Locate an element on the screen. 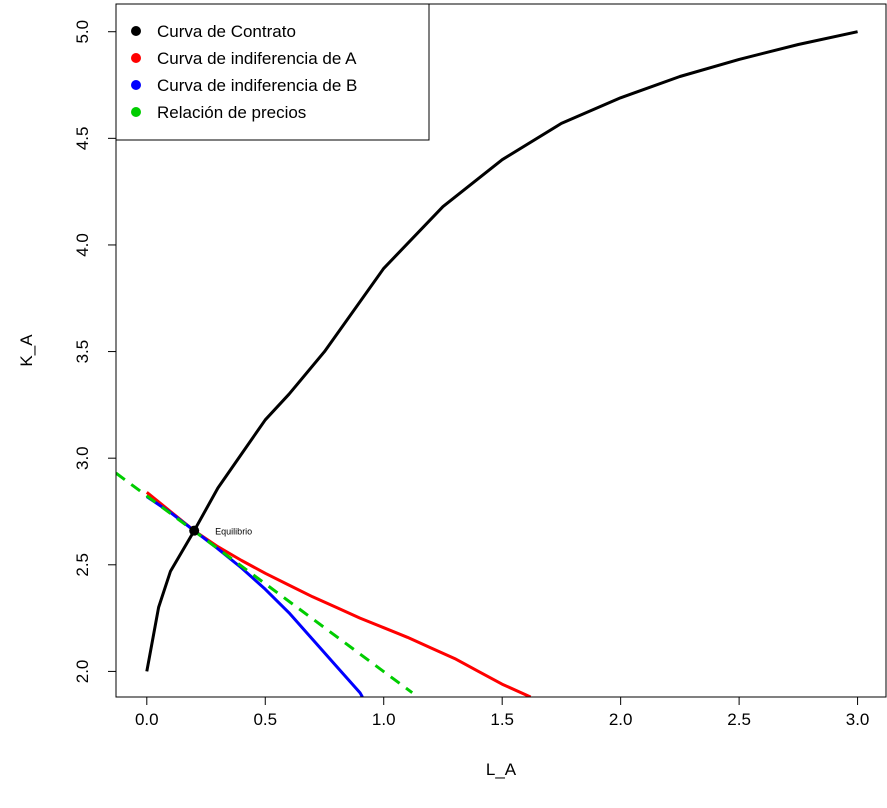 Image resolution: width=887 pixels, height=808 pixels. legend-label: Relación de precios is located at coordinates (231, 112).